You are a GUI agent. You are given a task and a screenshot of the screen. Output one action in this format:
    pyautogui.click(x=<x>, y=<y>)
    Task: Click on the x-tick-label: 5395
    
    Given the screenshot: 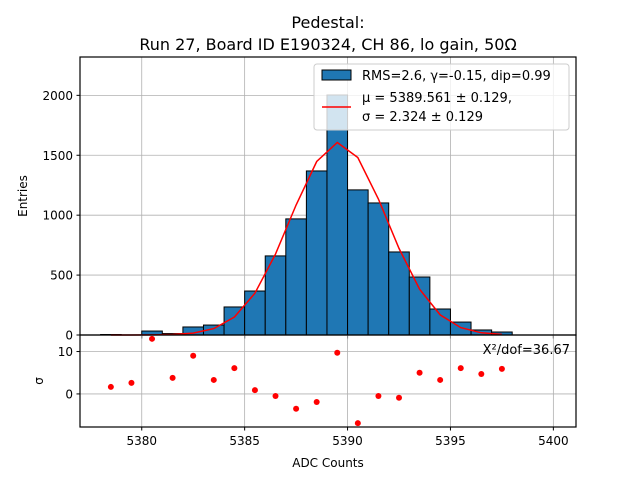 What is the action you would take?
    pyautogui.click(x=450, y=441)
    